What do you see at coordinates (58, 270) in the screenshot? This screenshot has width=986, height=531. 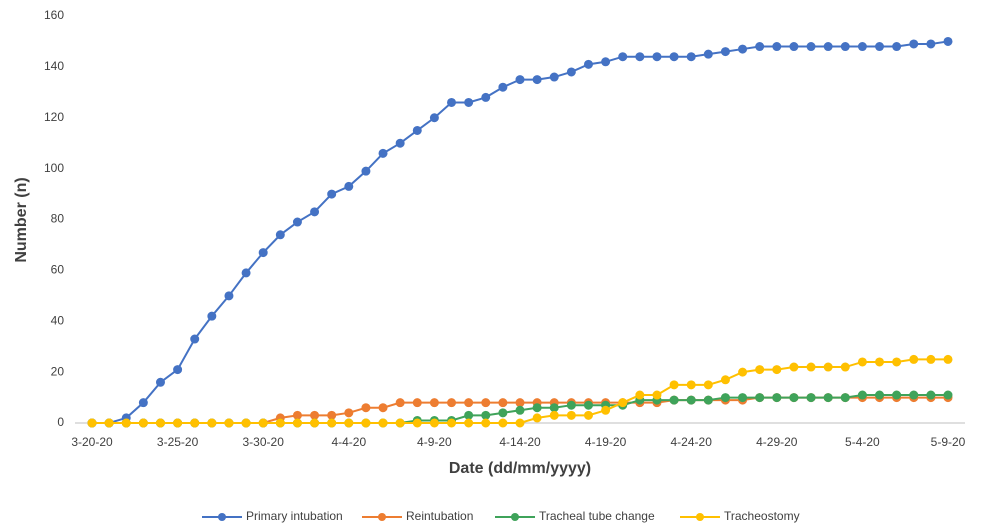 I see `y-tick-label: 60` at bounding box center [58, 270].